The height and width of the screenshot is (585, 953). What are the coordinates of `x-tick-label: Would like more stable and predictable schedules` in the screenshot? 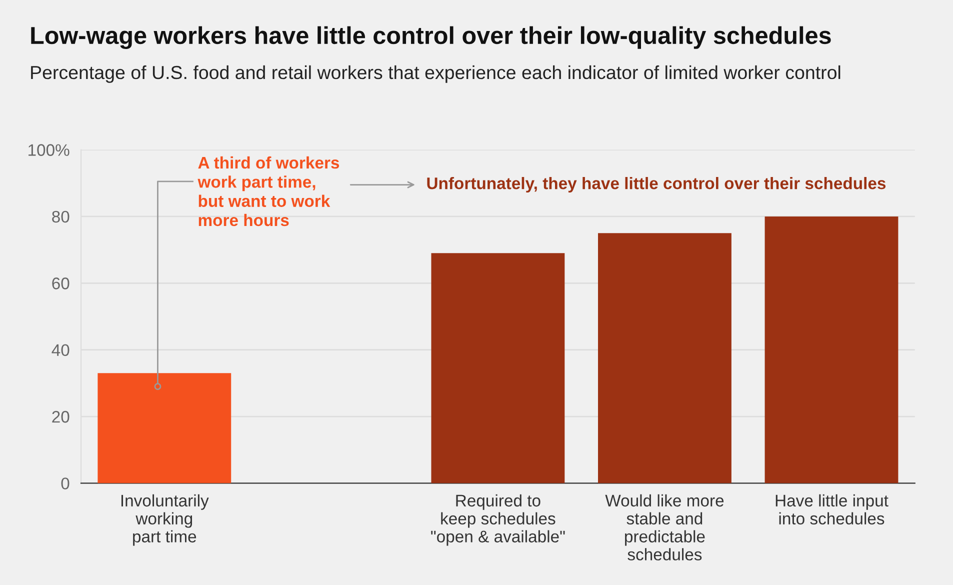 It's located at (664, 527).